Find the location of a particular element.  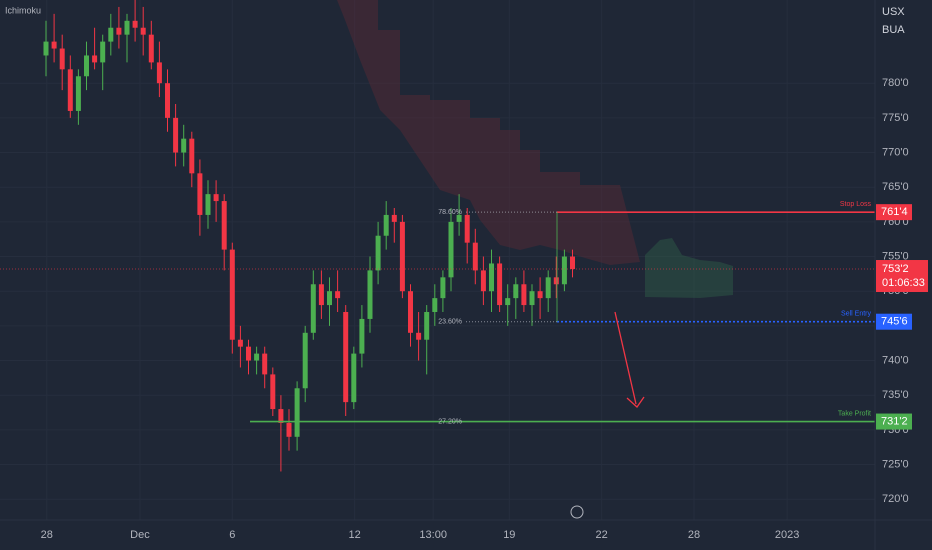

fib-label: 27.20% is located at coordinates (450, 421).